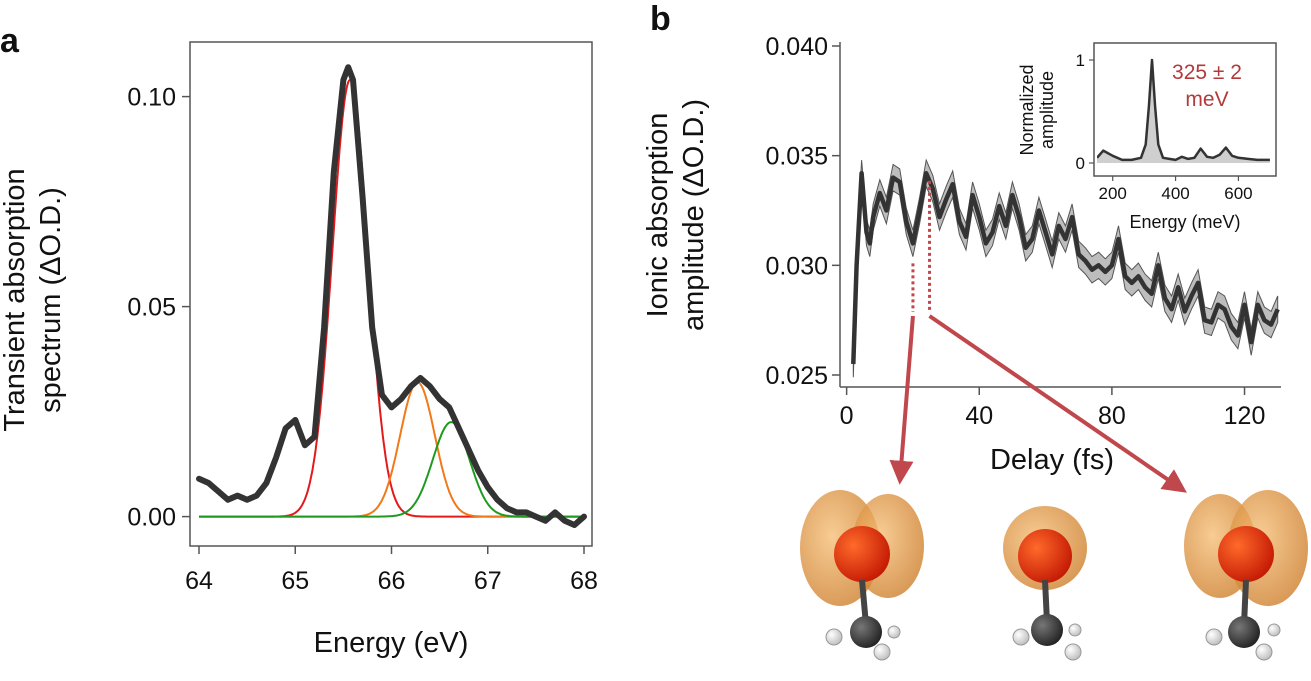  Describe the element at coordinates (199, 581) in the screenshot. I see `x-tick-label: 64` at that location.